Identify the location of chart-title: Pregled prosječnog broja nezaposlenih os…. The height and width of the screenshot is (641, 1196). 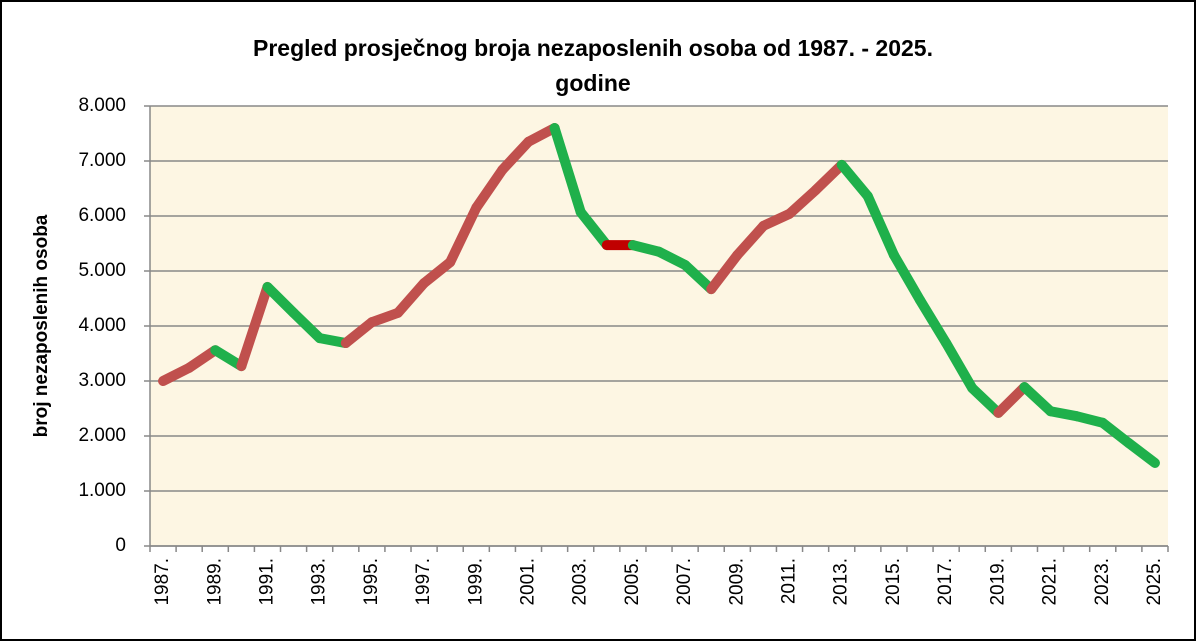
(593, 48).